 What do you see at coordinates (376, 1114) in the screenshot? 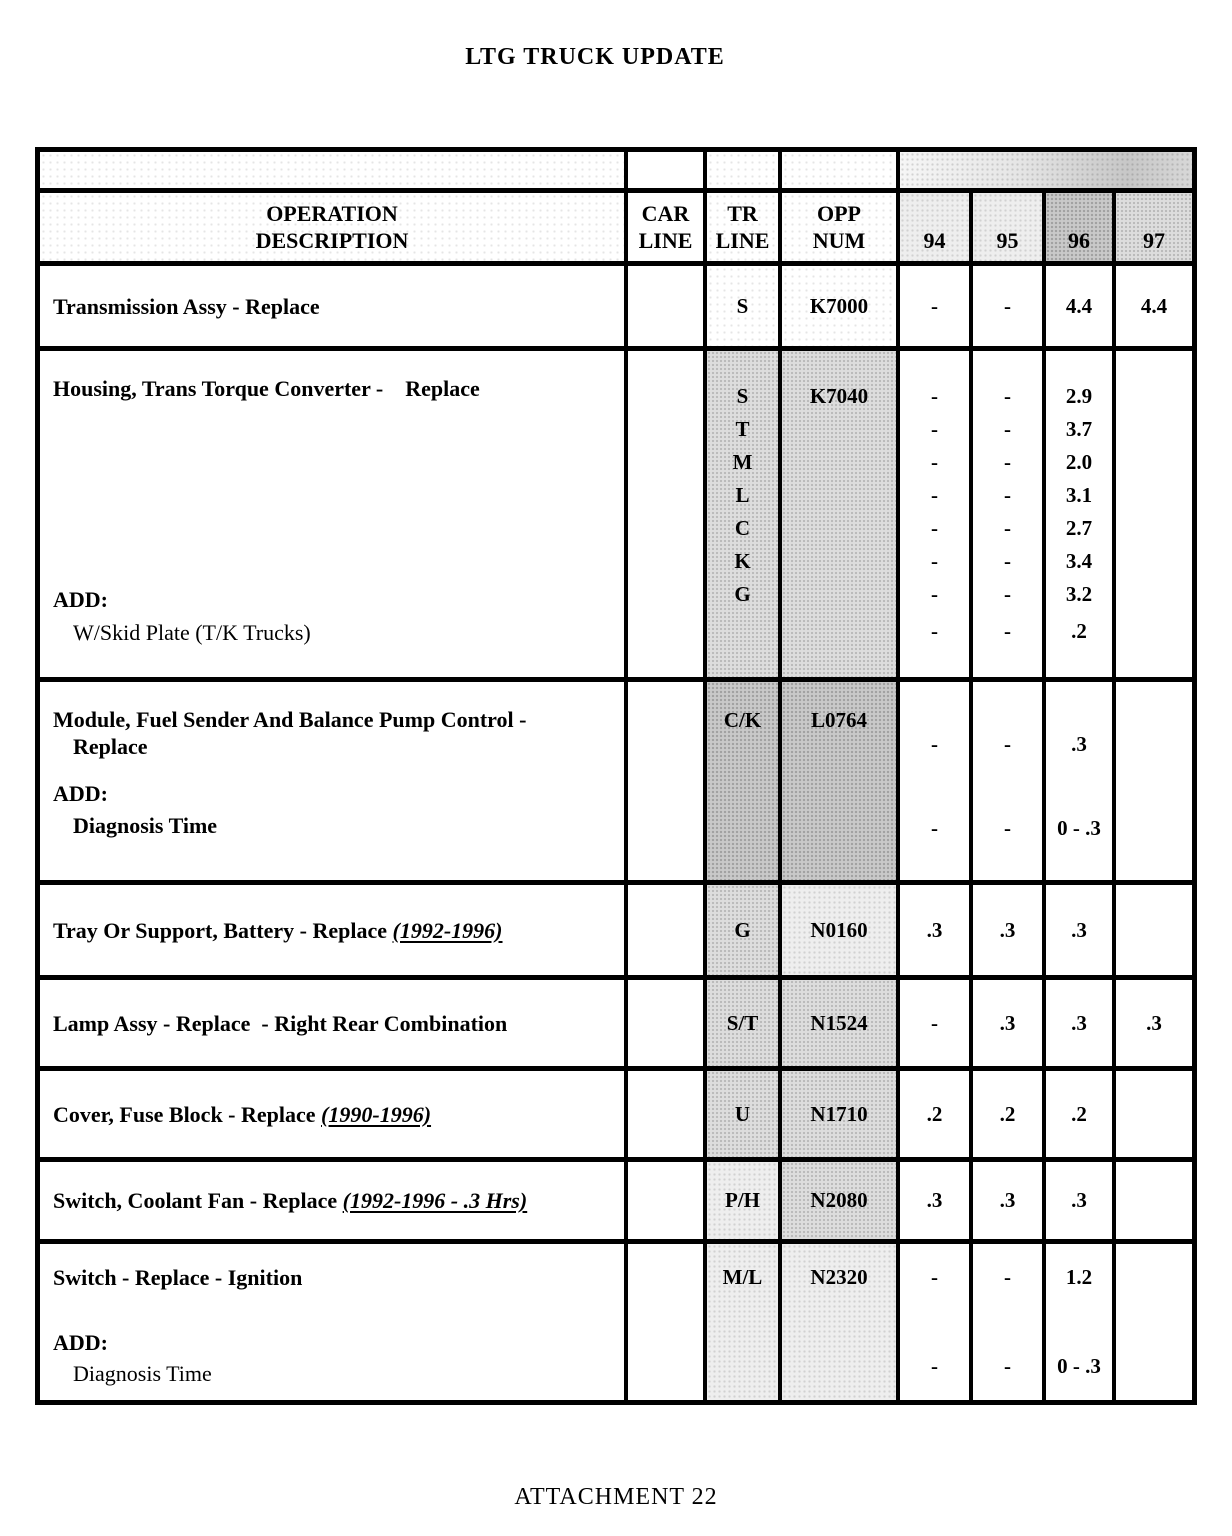
I see `year-range-note: (1990-1996)` at bounding box center [376, 1114].